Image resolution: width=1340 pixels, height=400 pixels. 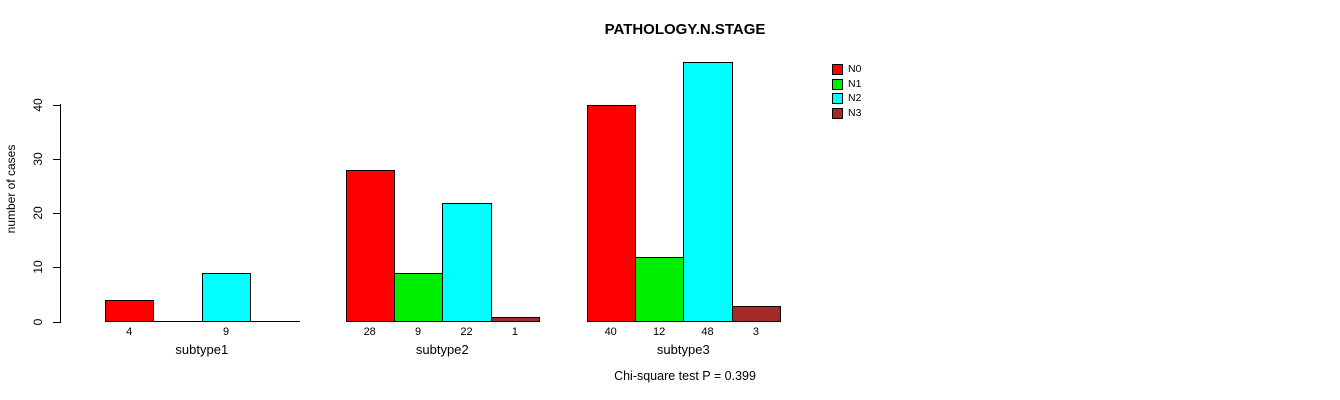 I want to click on x-group-label-subtype1: subtype1, so click(x=202, y=349).